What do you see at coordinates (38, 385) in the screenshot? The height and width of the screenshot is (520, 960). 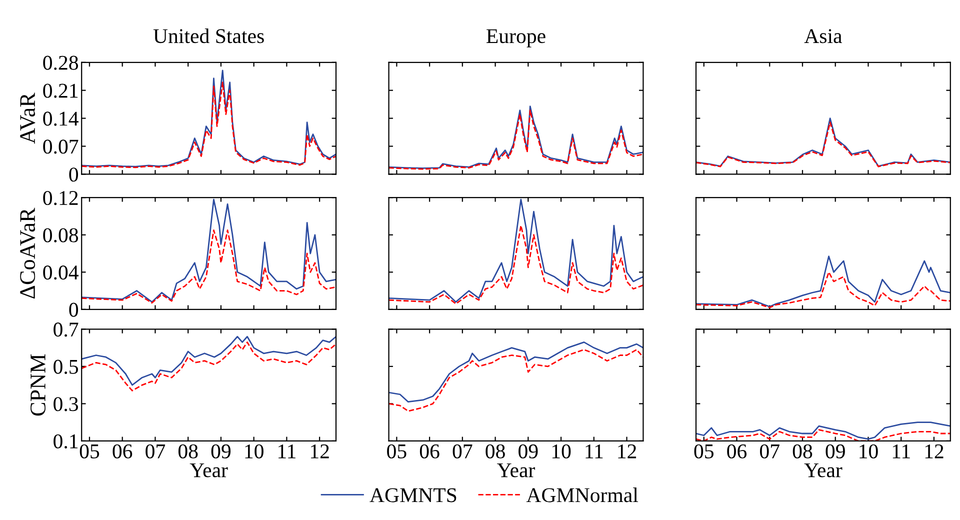 I see `y-axis-title: CPNM` at bounding box center [38, 385].